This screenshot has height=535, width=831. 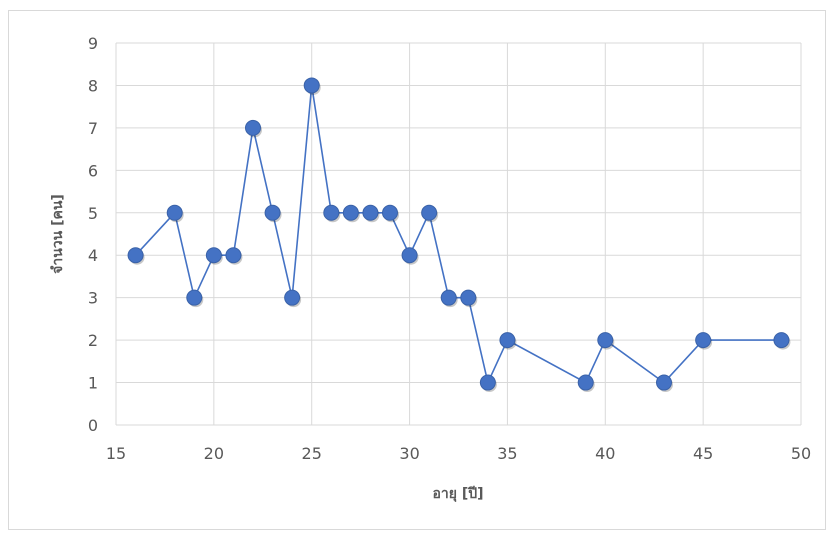 I want to click on y-tick-label: 5, so click(x=93, y=213).